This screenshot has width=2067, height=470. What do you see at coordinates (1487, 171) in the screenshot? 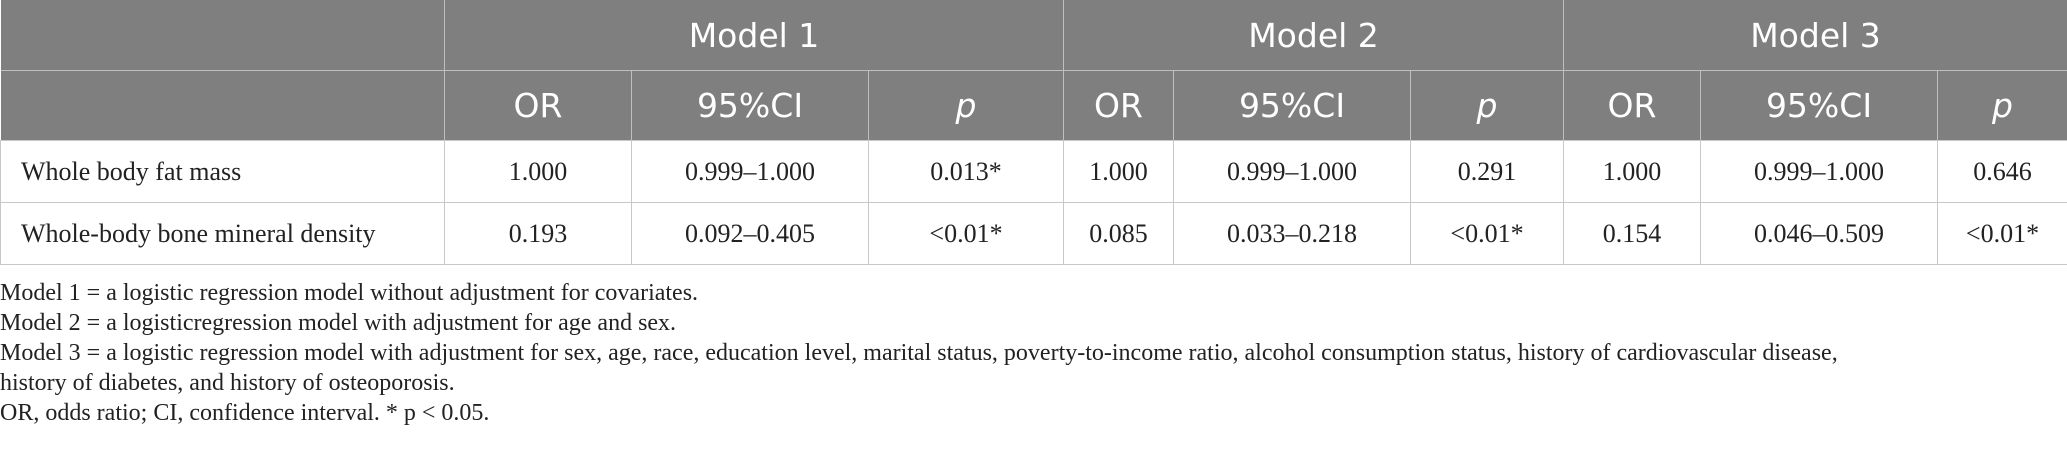
I see `table-cell: 0.291` at bounding box center [1487, 171].